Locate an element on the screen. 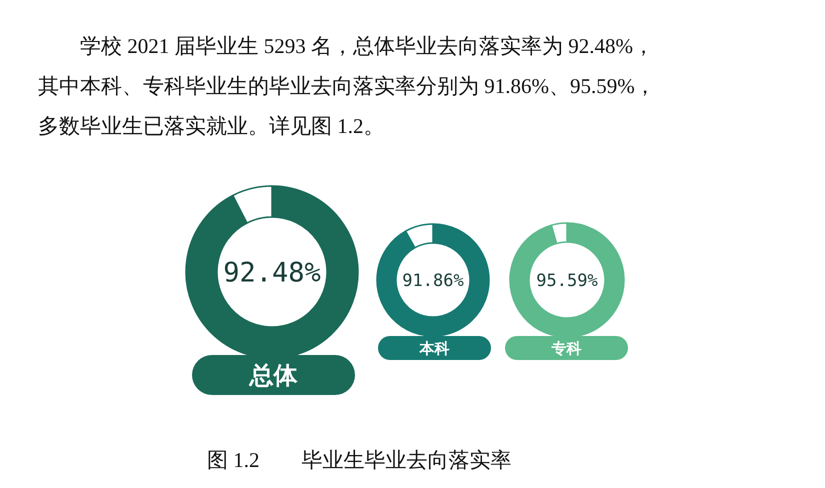 The width and height of the screenshot is (825, 488). text: 总体 is located at coordinates (273, 376).